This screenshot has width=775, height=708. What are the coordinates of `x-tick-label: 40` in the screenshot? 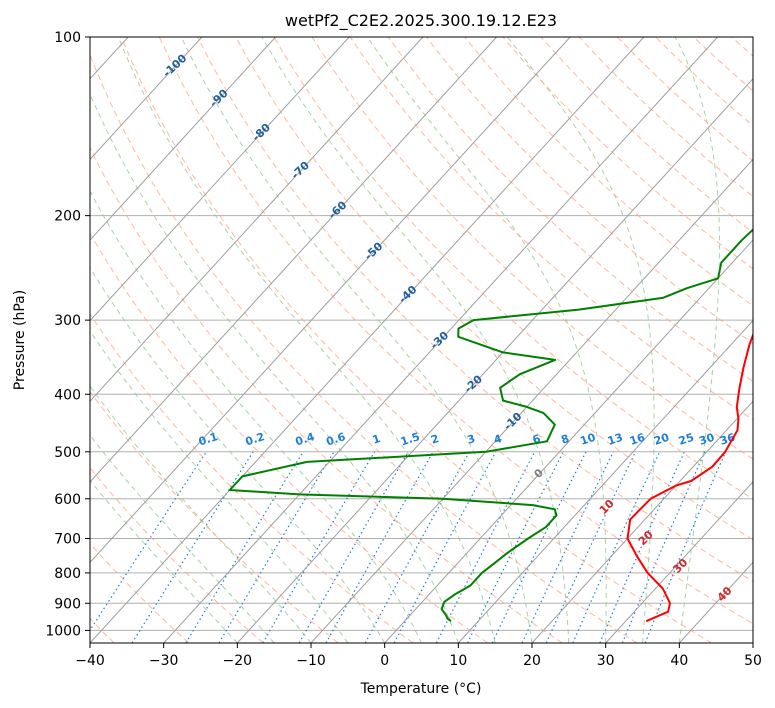 It's located at (679, 661).